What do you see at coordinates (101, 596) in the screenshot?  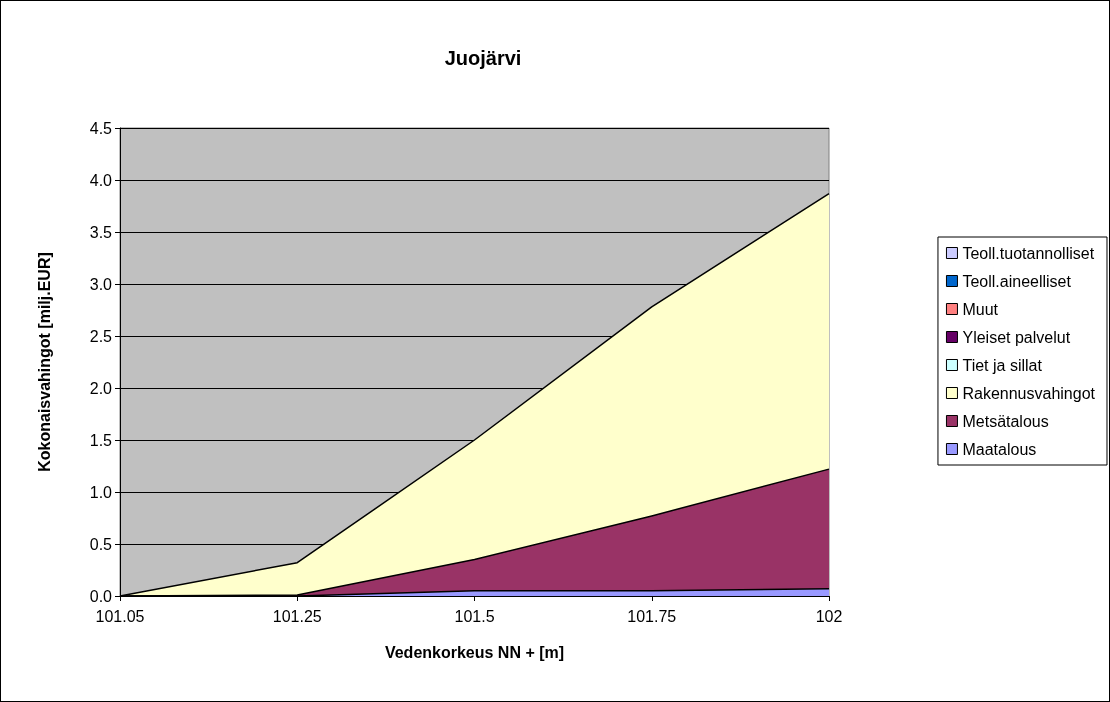 I see `y-tick-label: 0.0` at bounding box center [101, 596].